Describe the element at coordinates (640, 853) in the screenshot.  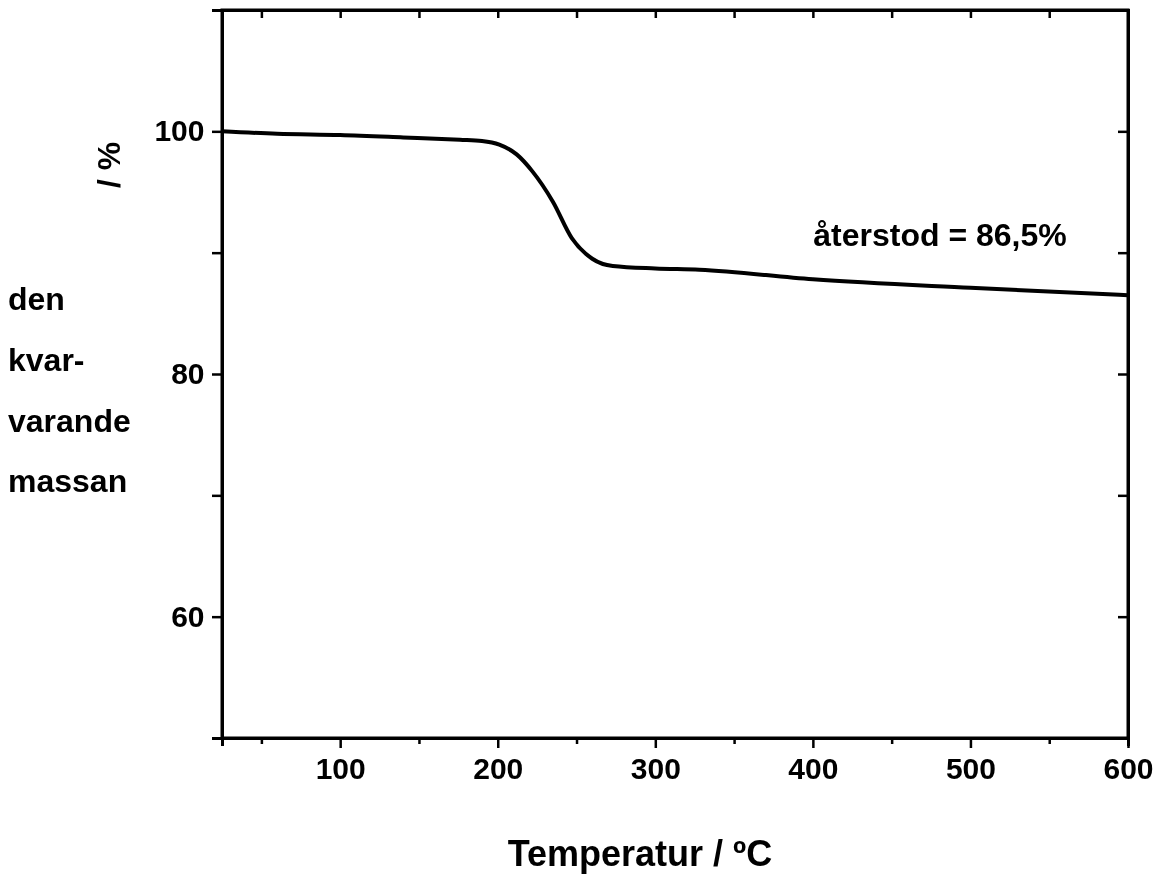
I see `x-axis-title: Temperatur / ºC` at that location.